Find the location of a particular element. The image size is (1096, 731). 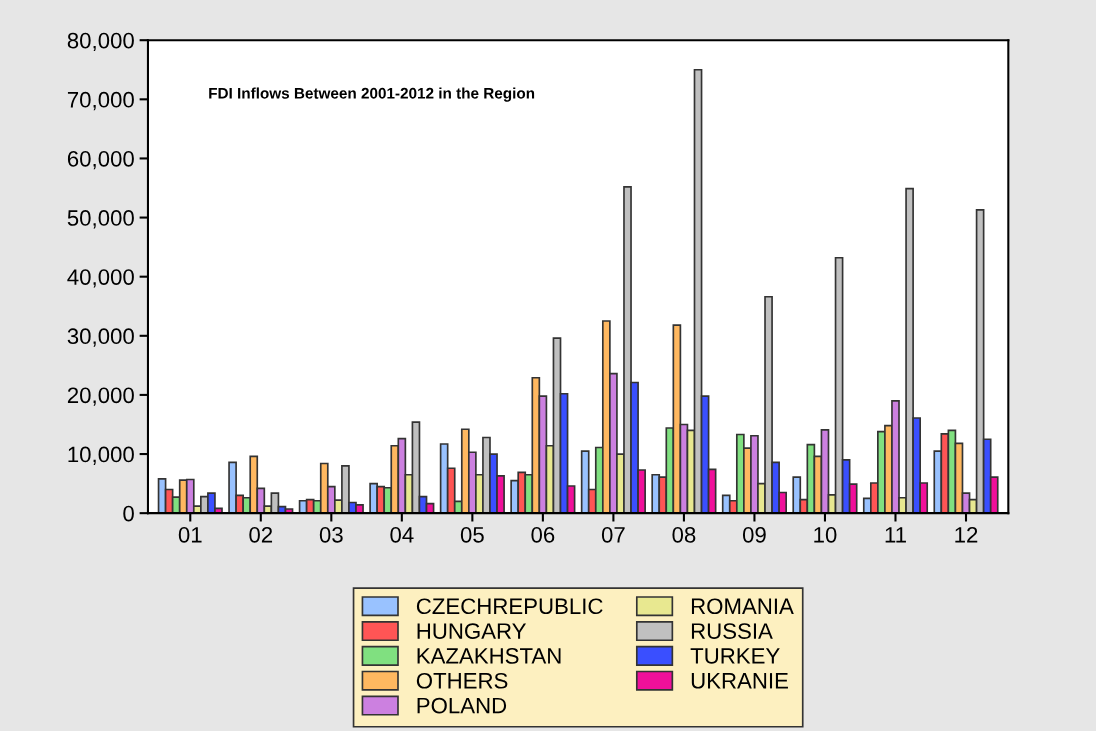

legend-label: HUNGARY is located at coordinates (472, 631).